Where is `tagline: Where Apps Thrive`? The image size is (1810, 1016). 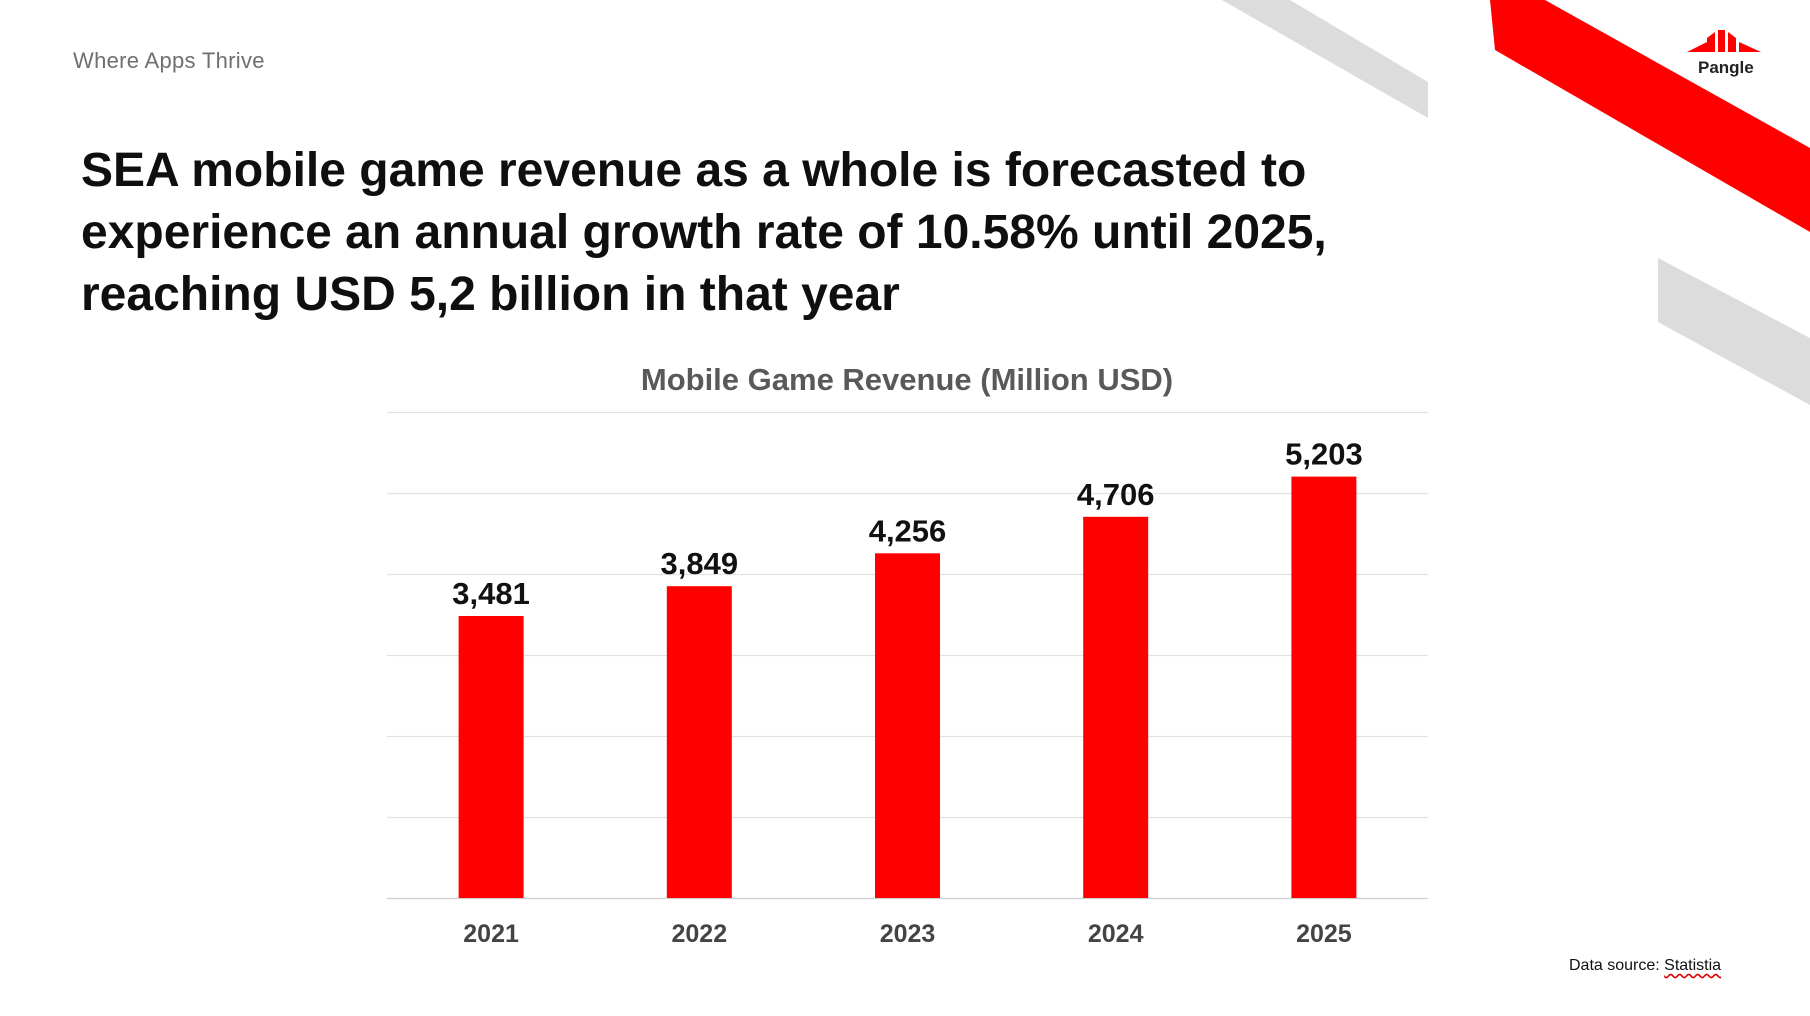
tagline: Where Apps Thrive is located at coordinates (169, 60).